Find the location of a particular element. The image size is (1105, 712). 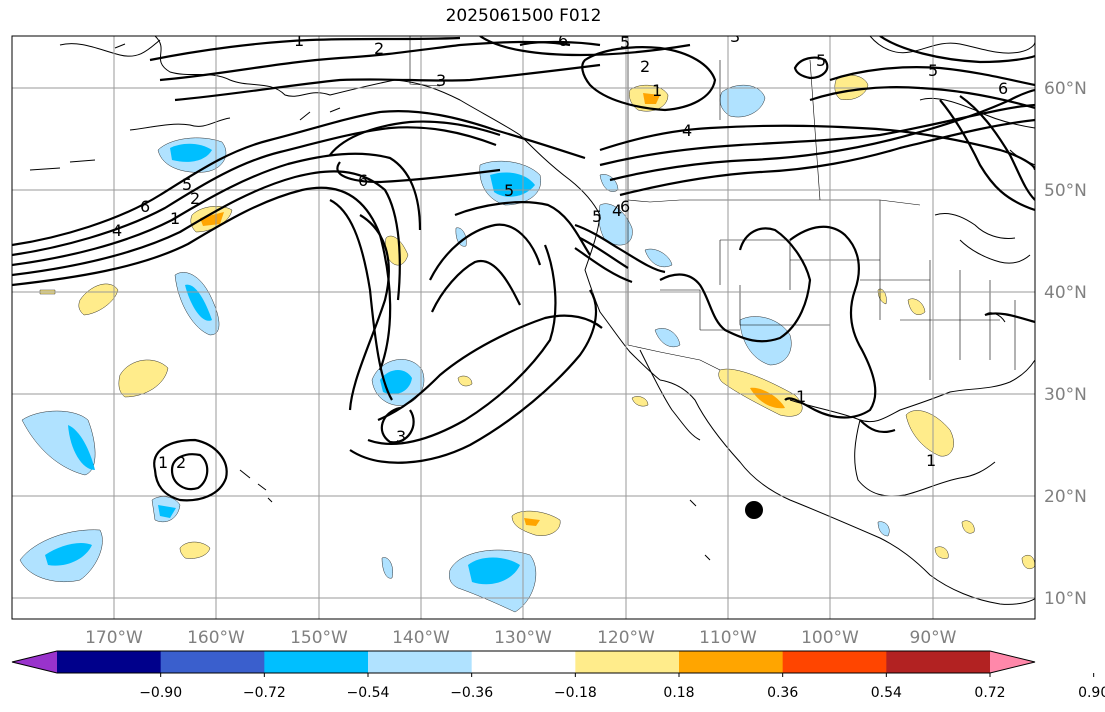

lat-label: 50°N is located at coordinates (1065, 191).